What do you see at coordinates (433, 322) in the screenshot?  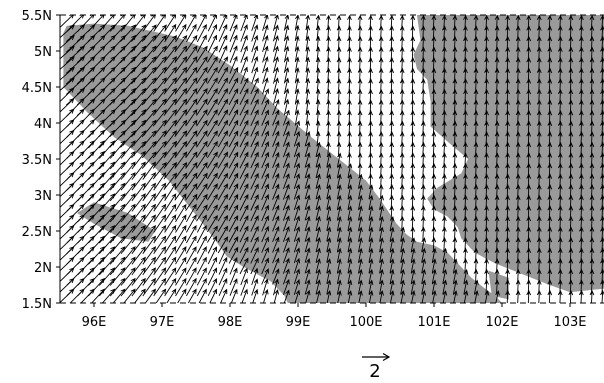 I see `x-tick-label: 101E` at bounding box center [433, 322].